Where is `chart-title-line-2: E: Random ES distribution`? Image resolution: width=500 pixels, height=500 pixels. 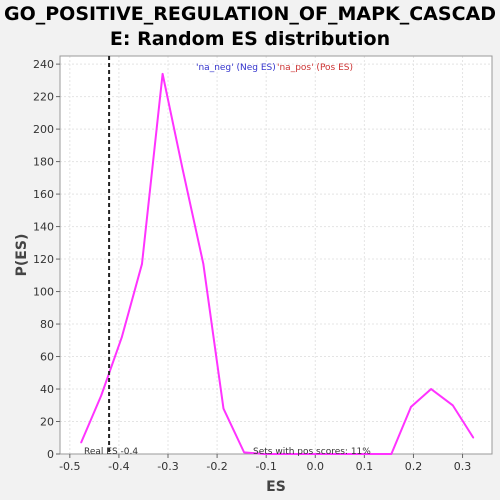
chart-title-line-2: E: Random ES distribution is located at coordinates (250, 39).